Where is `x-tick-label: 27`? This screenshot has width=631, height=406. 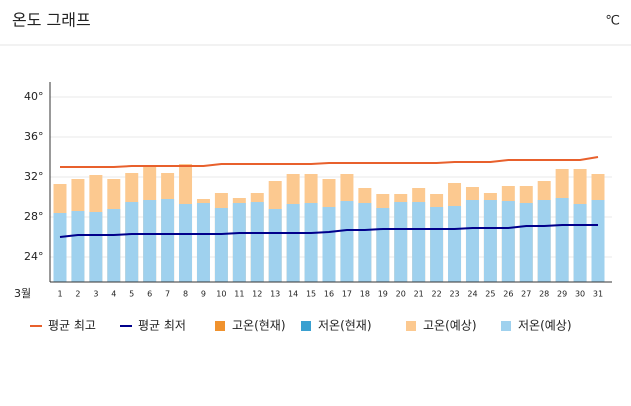
x-tick-label: 27 is located at coordinates (526, 294).